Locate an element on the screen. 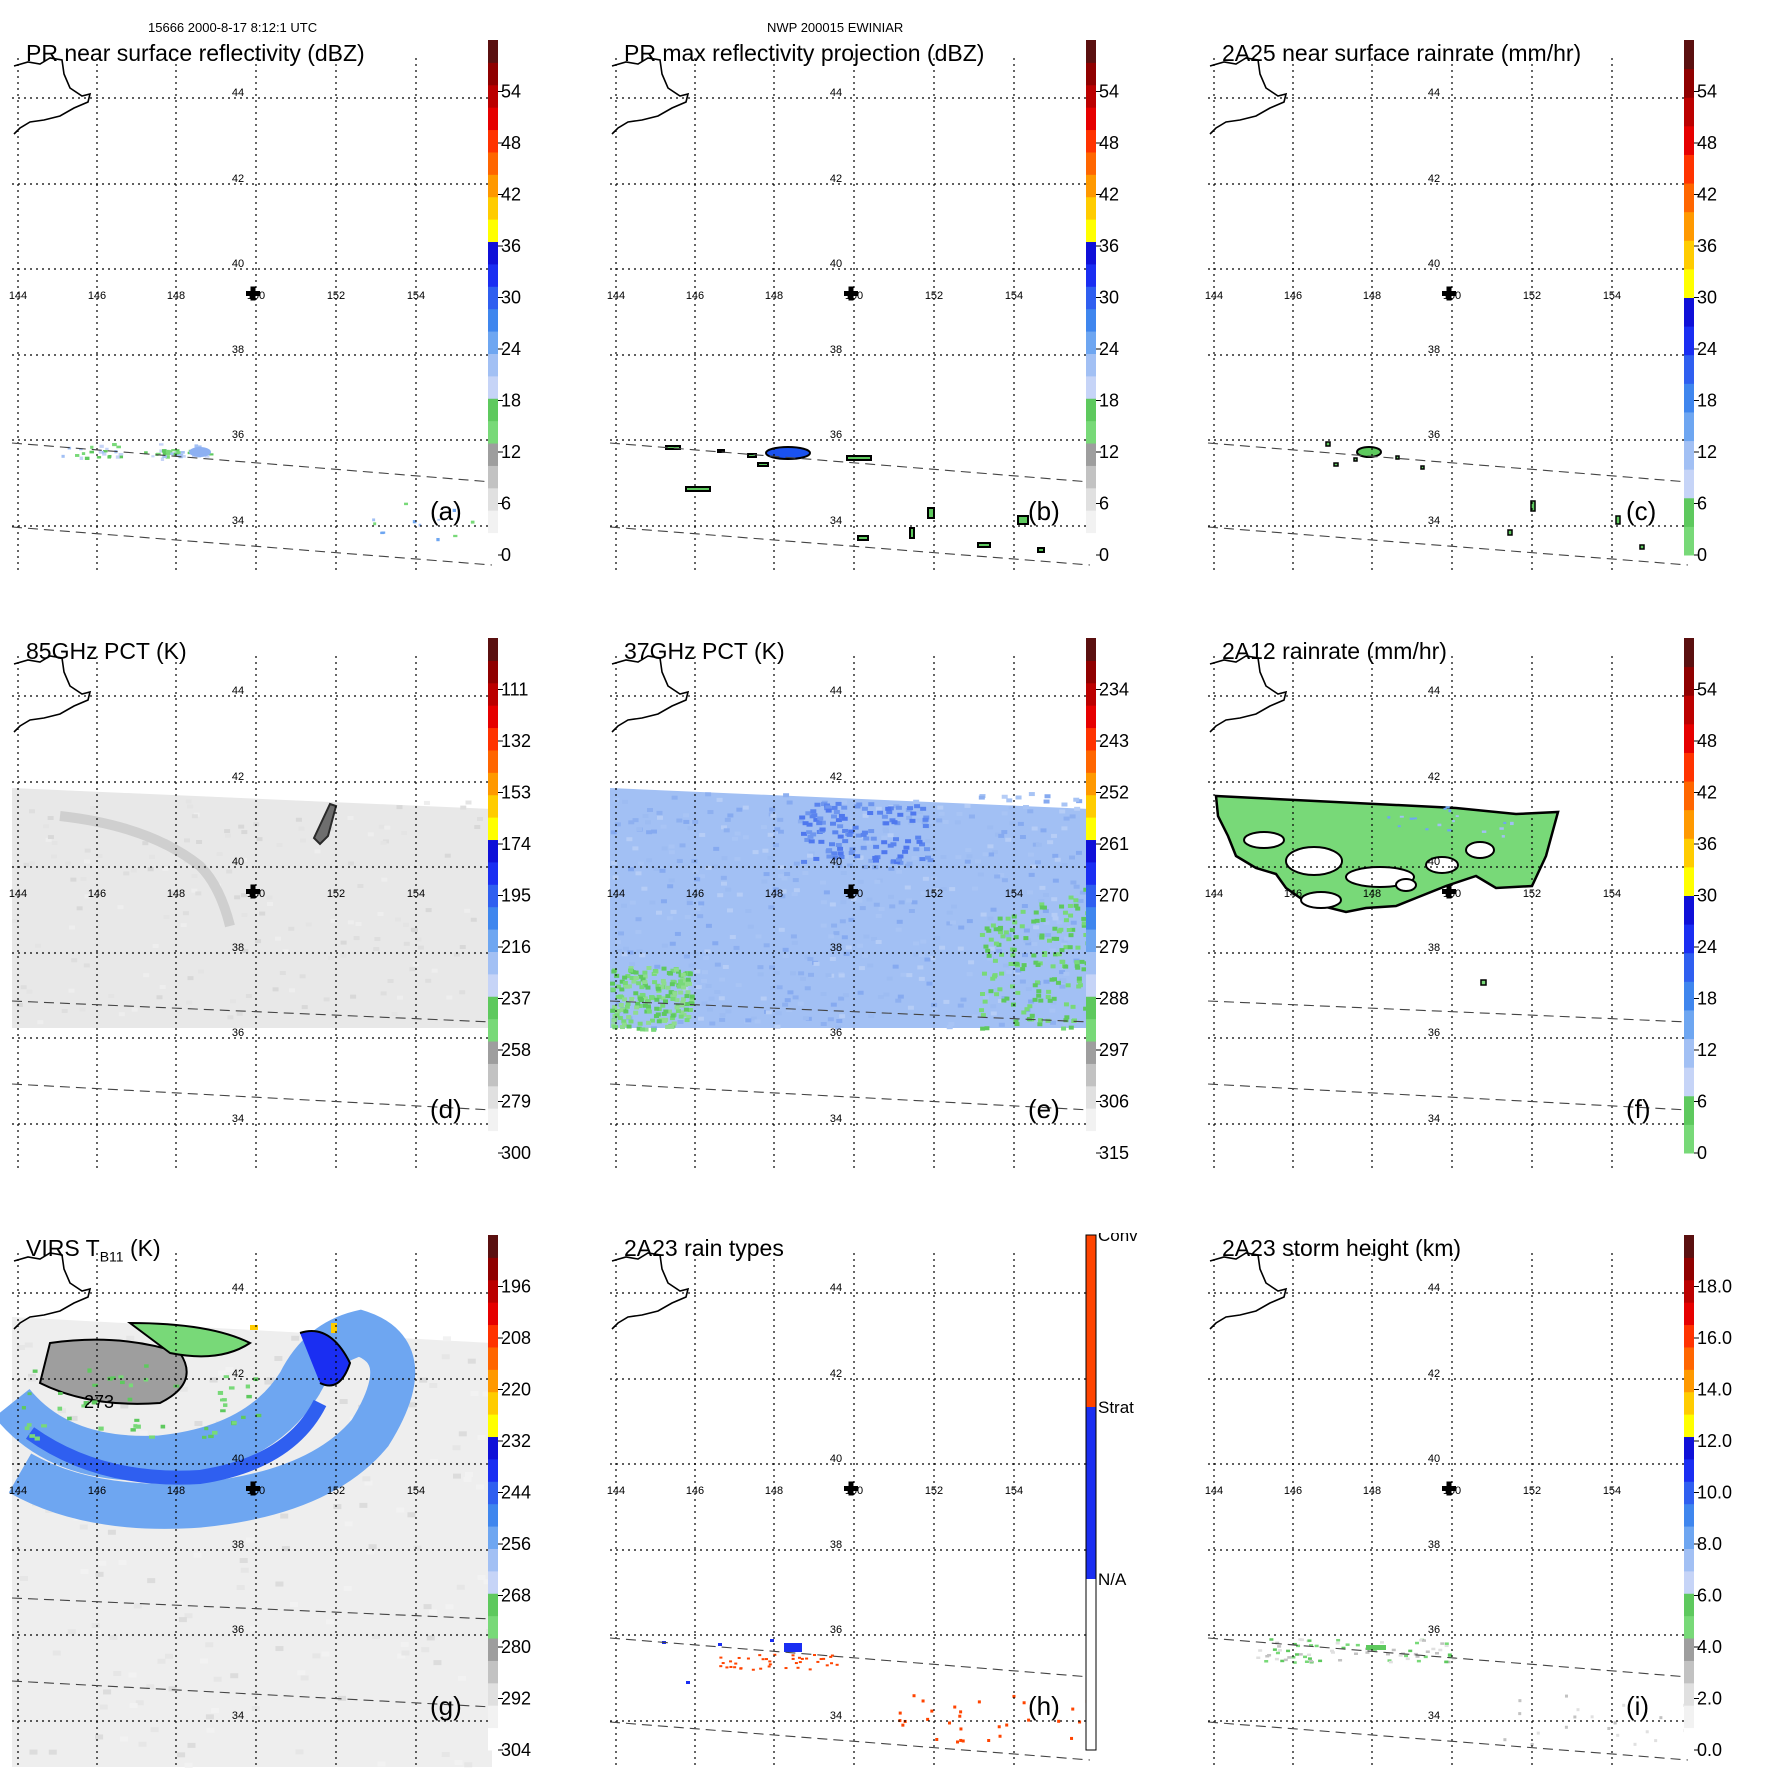 The image size is (1771, 1771). longitude-label: 148 is located at coordinates (774, 1491).